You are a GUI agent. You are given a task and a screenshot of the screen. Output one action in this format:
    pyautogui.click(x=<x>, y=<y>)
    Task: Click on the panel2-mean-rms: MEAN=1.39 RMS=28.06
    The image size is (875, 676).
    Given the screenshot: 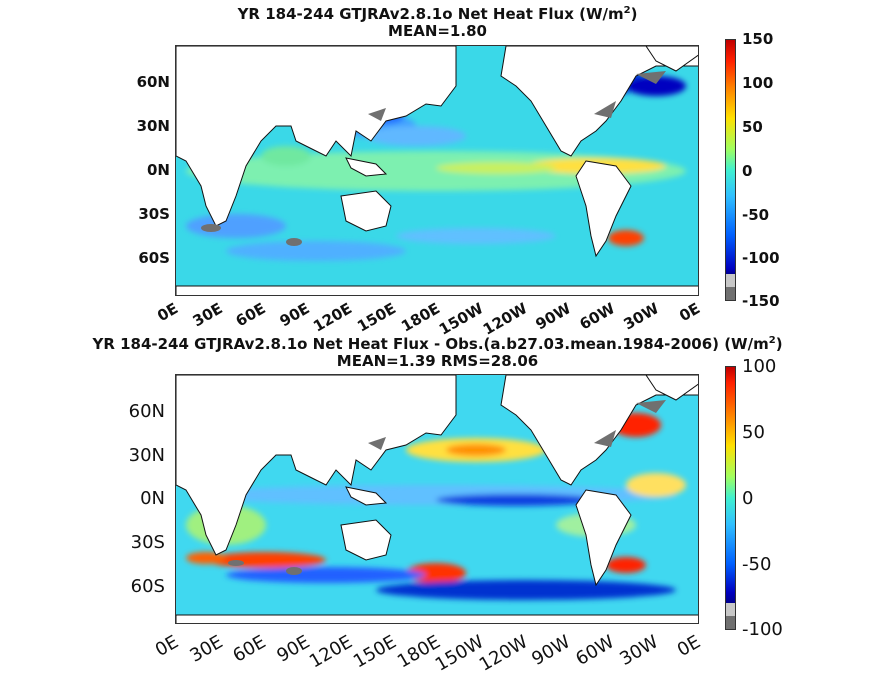 What is the action you would take?
    pyautogui.click(x=437, y=361)
    